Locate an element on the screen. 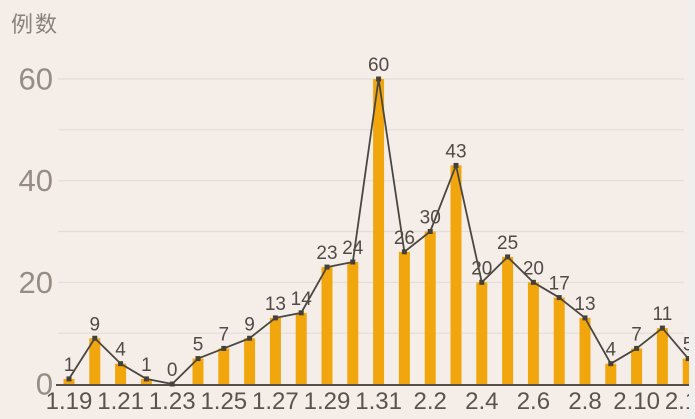 Image resolution: width=695 pixels, height=419 pixels. y-tick-label: 40 is located at coordinates (36, 180).